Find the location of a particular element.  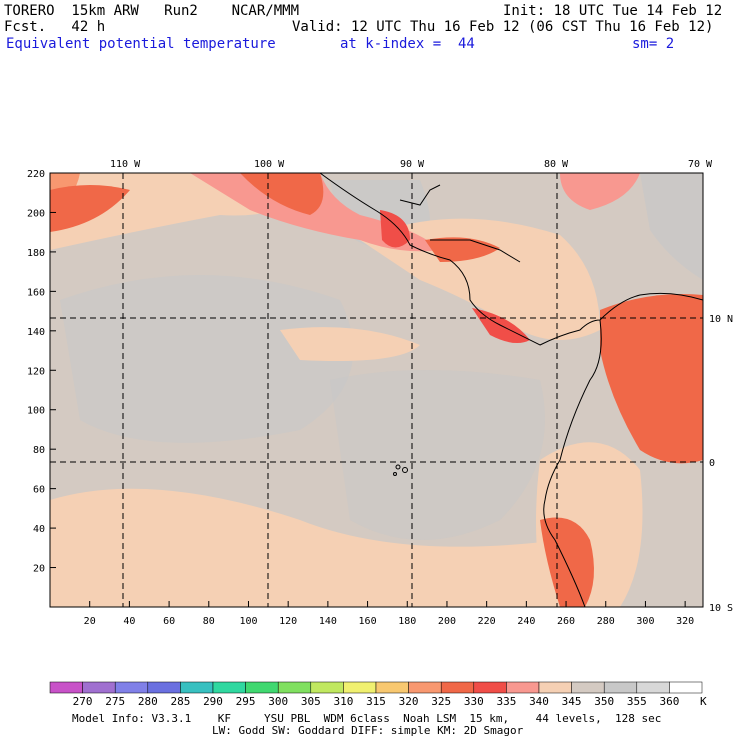

y-tick-group: 20 40 60 80 100 120 140 160 180 200 220 is located at coordinates (41, 372).